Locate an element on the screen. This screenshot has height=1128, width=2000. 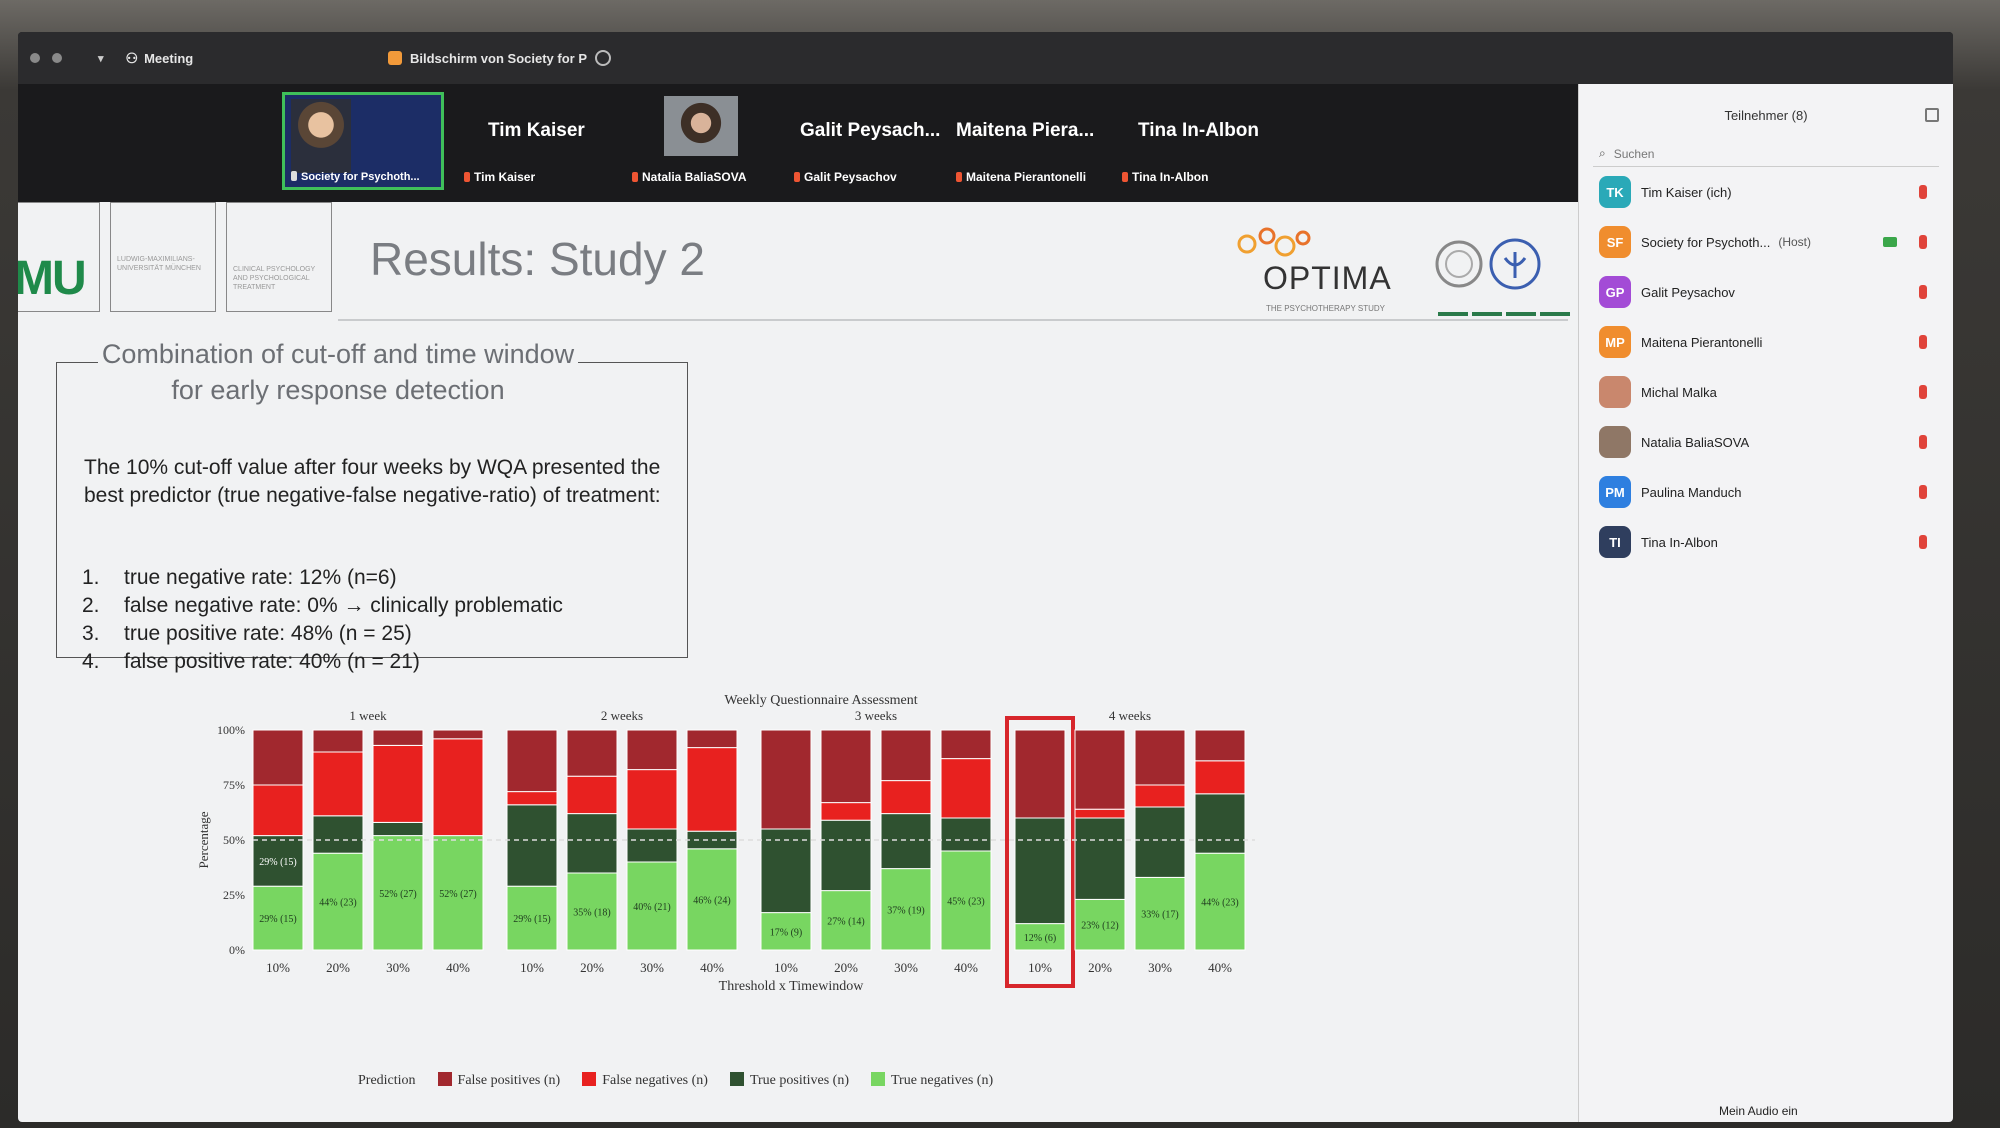
options-icon is located at coordinates (603, 58).